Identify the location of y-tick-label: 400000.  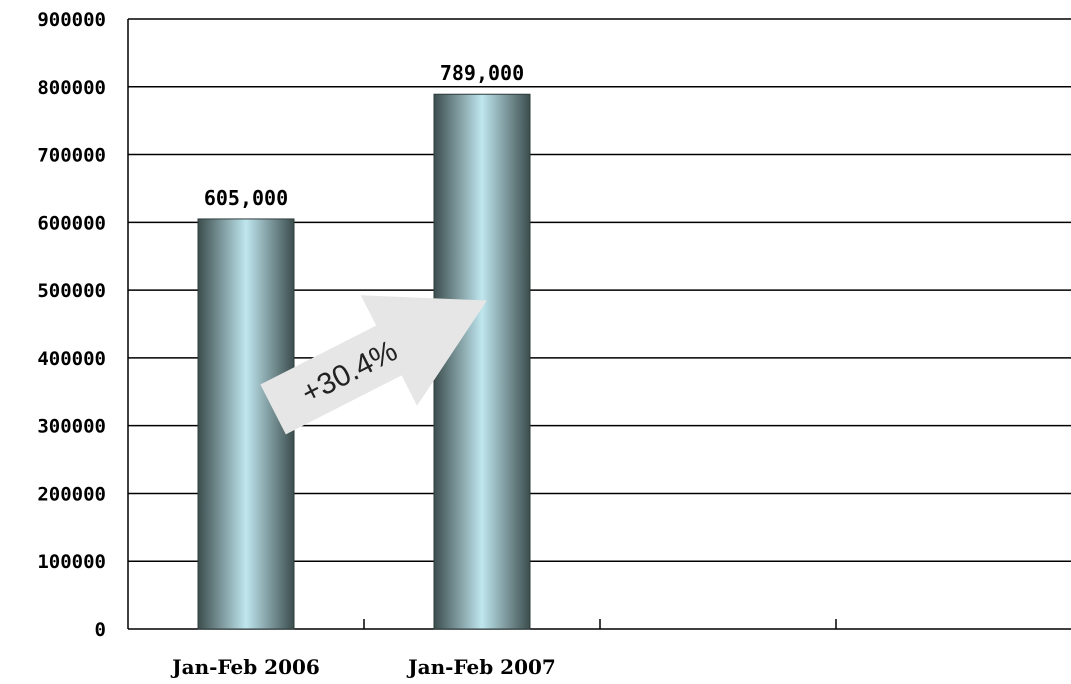
(71, 359).